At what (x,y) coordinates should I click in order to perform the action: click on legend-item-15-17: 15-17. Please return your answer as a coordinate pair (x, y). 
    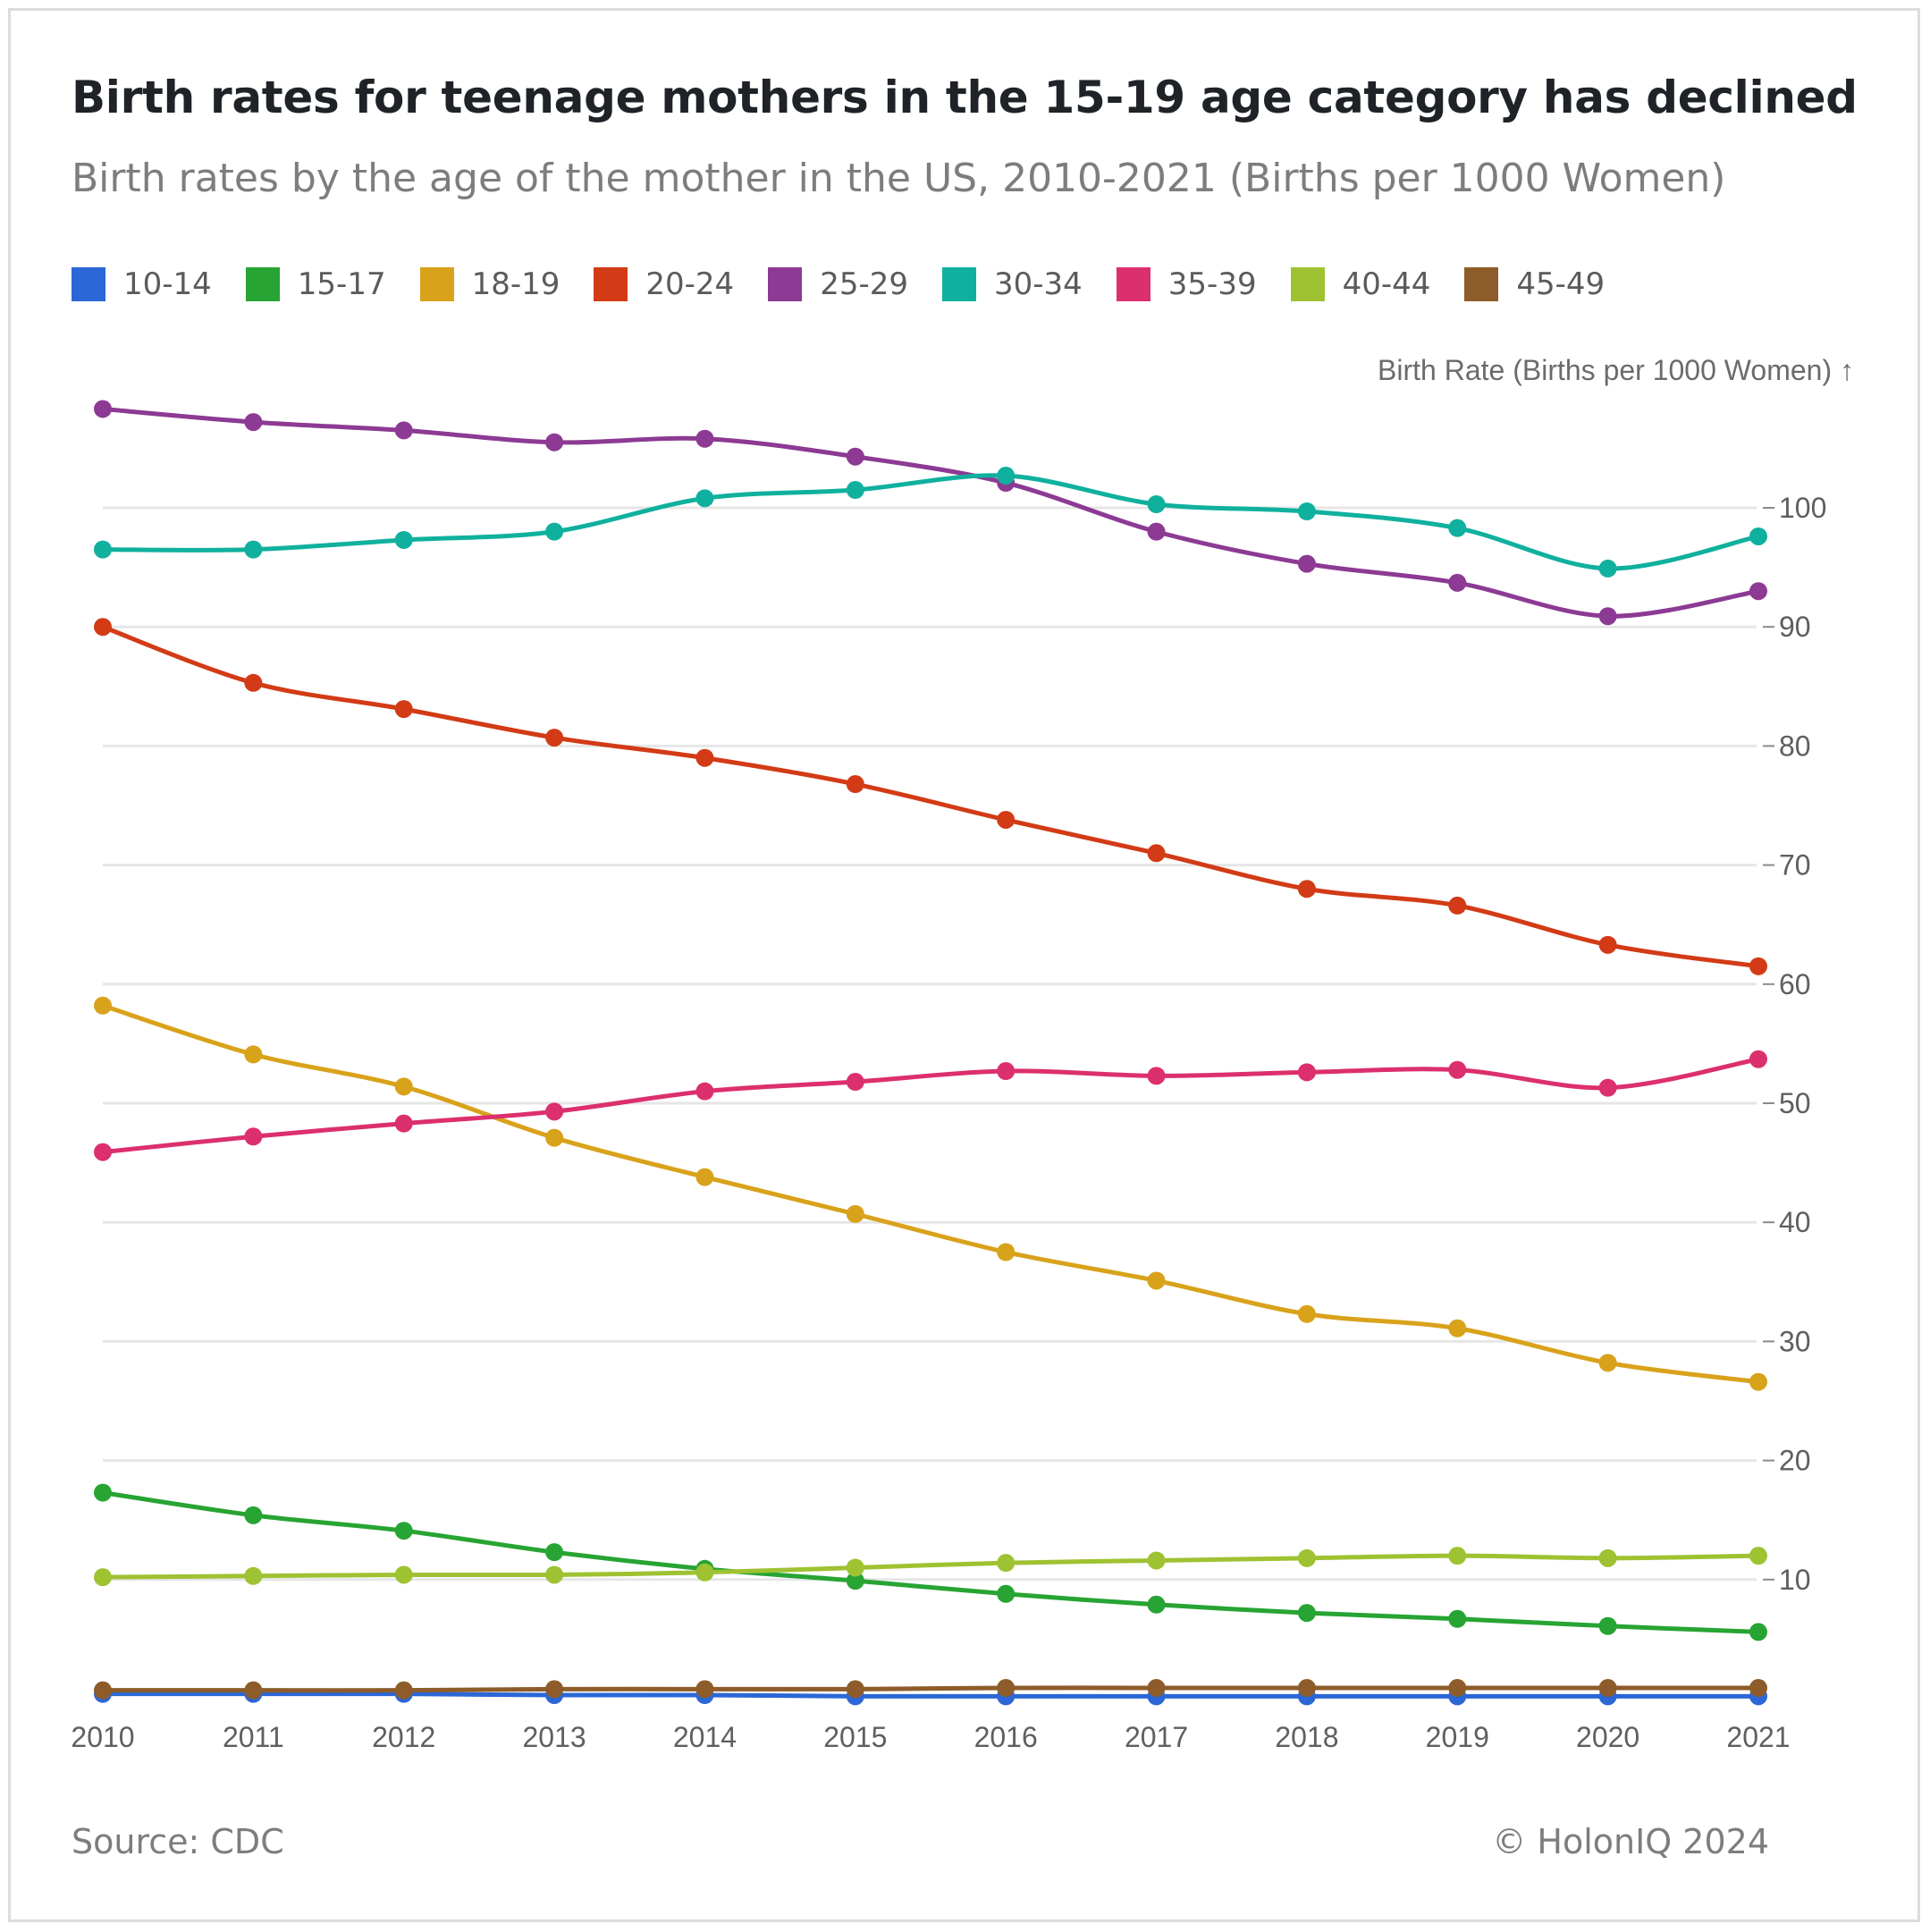
    Looking at the image, I should click on (315, 284).